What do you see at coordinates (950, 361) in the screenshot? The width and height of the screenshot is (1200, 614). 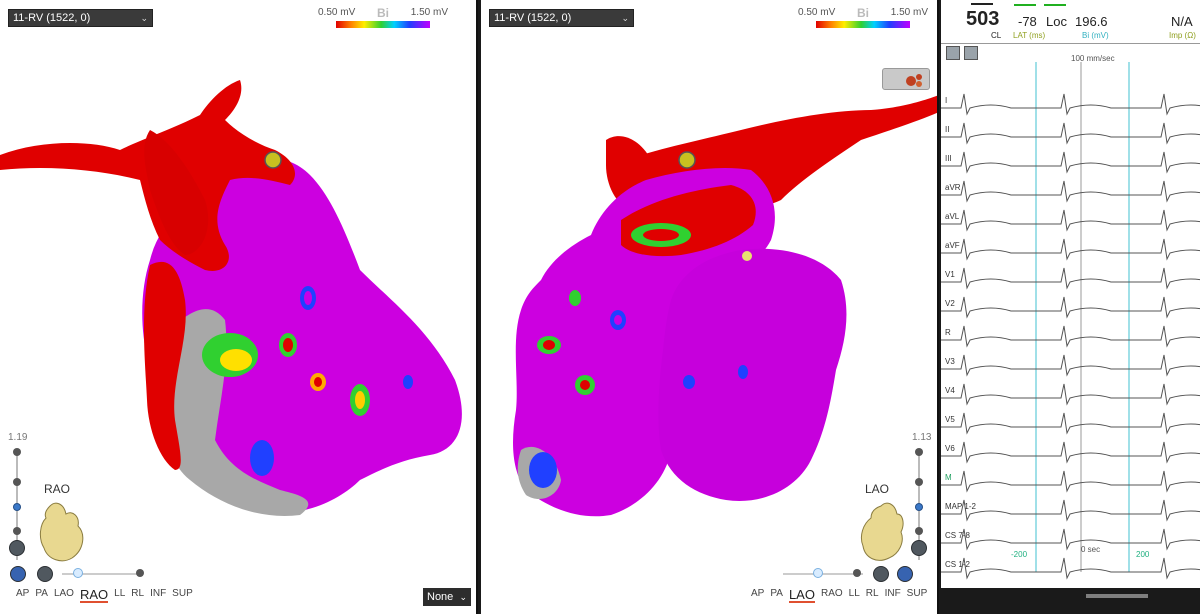 I see `lead-label: V3` at bounding box center [950, 361].